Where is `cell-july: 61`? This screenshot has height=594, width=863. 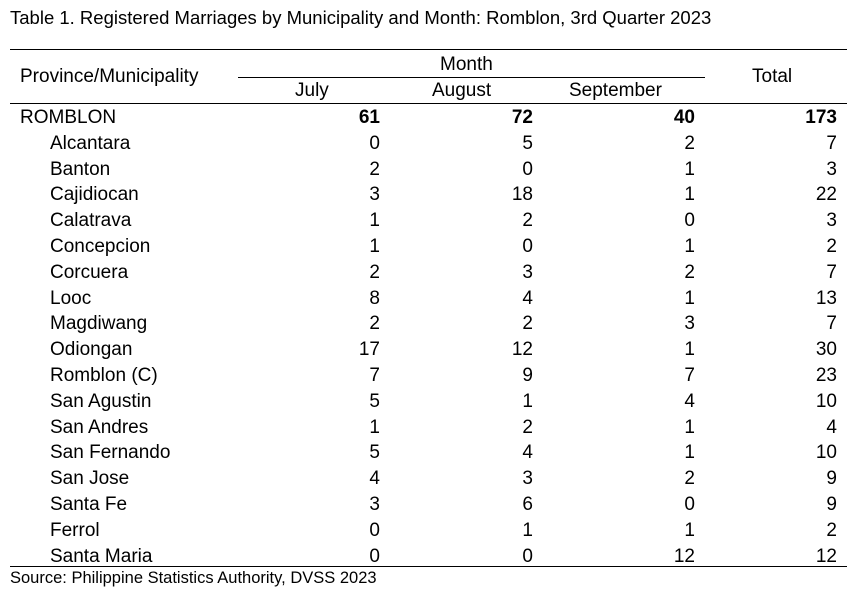 cell-july: 61 is located at coordinates (369, 117).